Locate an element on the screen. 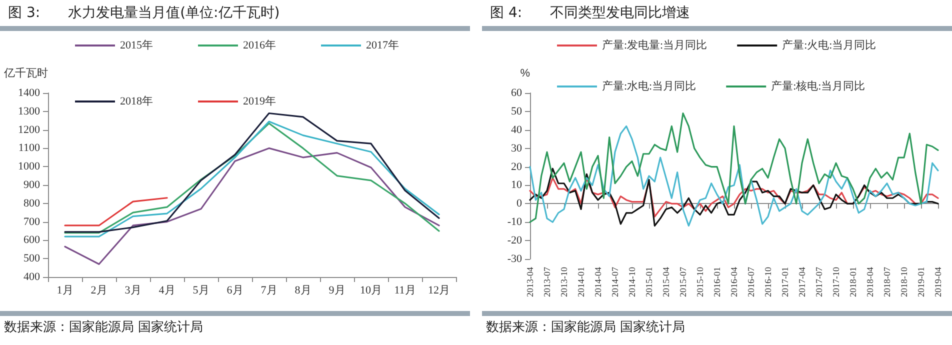 The height and width of the screenshot is (345, 952). y-tick-label: -10 is located at coordinates (514, 222).